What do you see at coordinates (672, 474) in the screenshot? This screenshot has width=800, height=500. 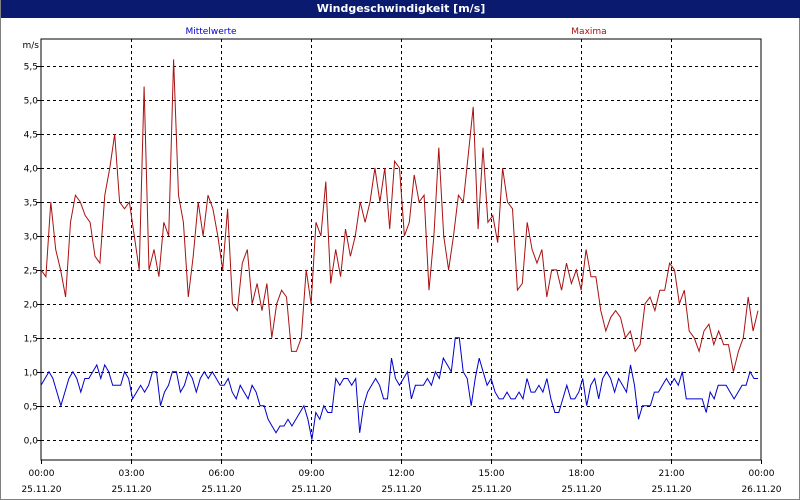 I see `x-tick-time-label: 21:00` at bounding box center [672, 474].